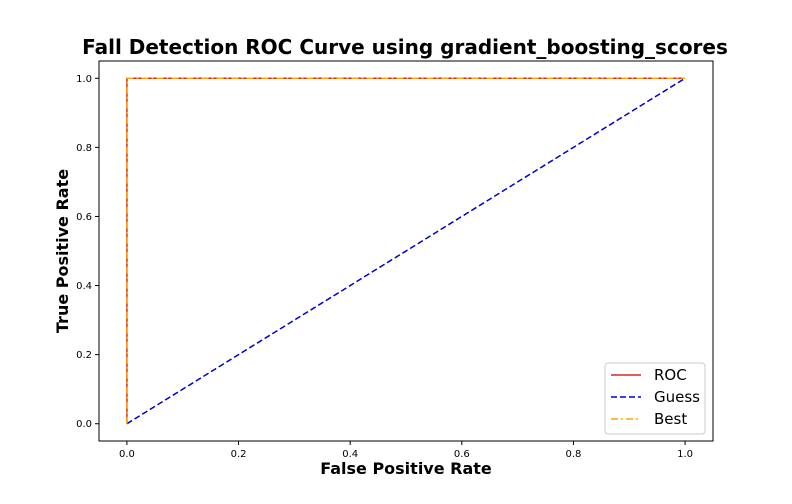 This screenshot has height=504, width=792. Describe the element at coordinates (127, 454) in the screenshot. I see `x-tick-label: 0.0` at that location.